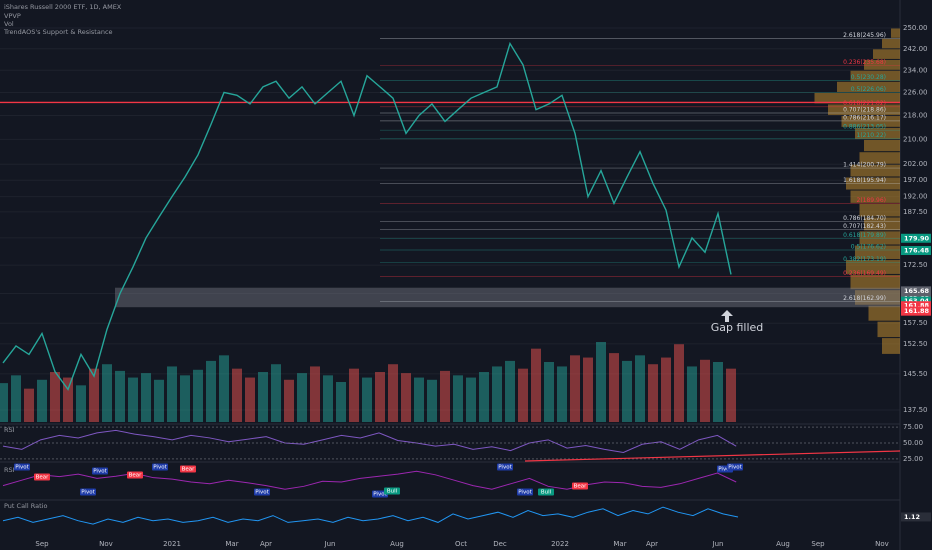 This screenshot has width=932, height=550. What do you see at coordinates (864, 218) in the screenshot?
I see `fib-label: 0.786(184.70)` at bounding box center [864, 218].